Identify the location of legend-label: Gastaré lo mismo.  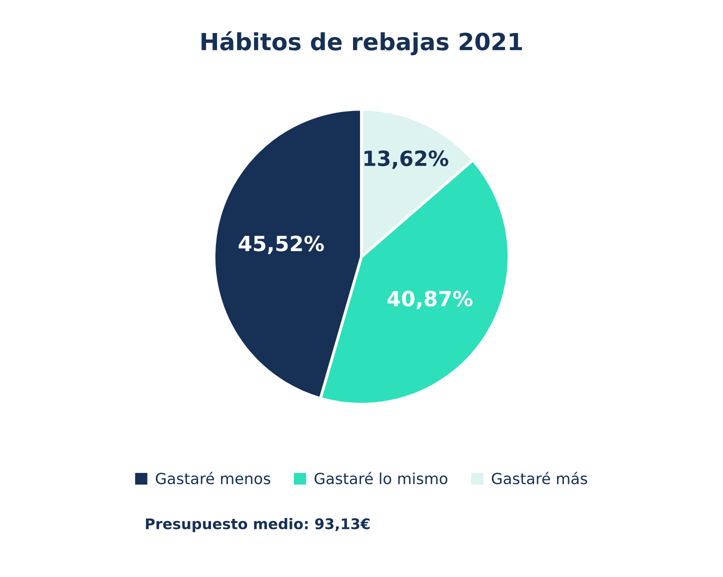
(381, 478).